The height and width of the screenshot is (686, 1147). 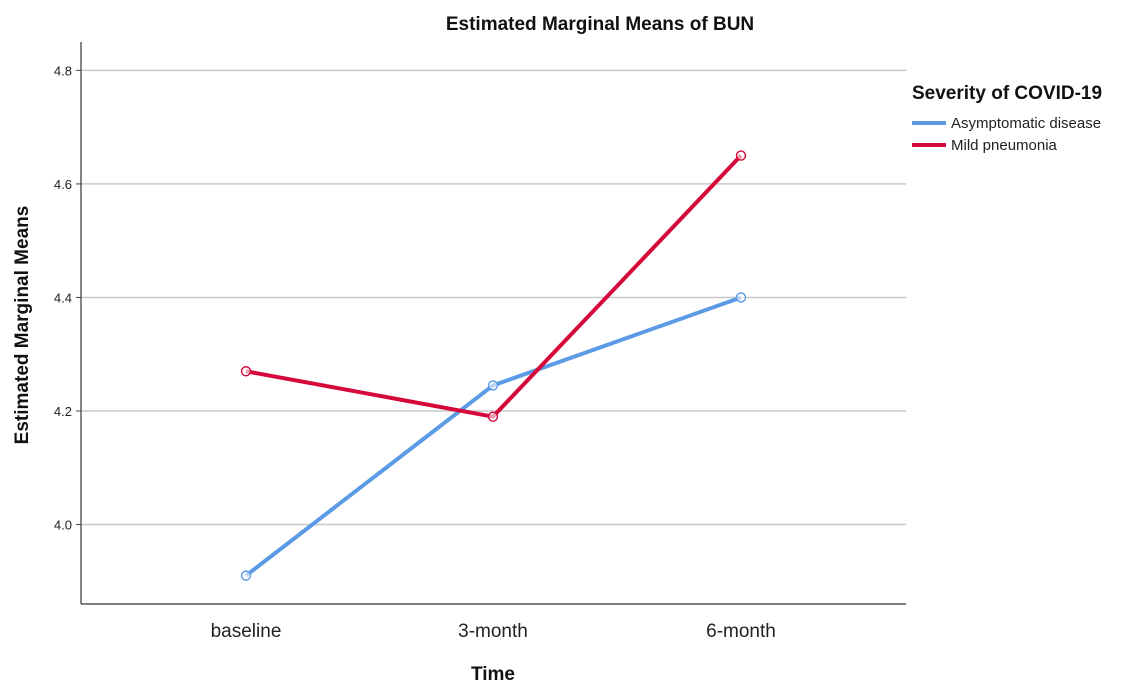 What do you see at coordinates (1026, 123) in the screenshot?
I see `legend-label: Asymptomatic disease` at bounding box center [1026, 123].